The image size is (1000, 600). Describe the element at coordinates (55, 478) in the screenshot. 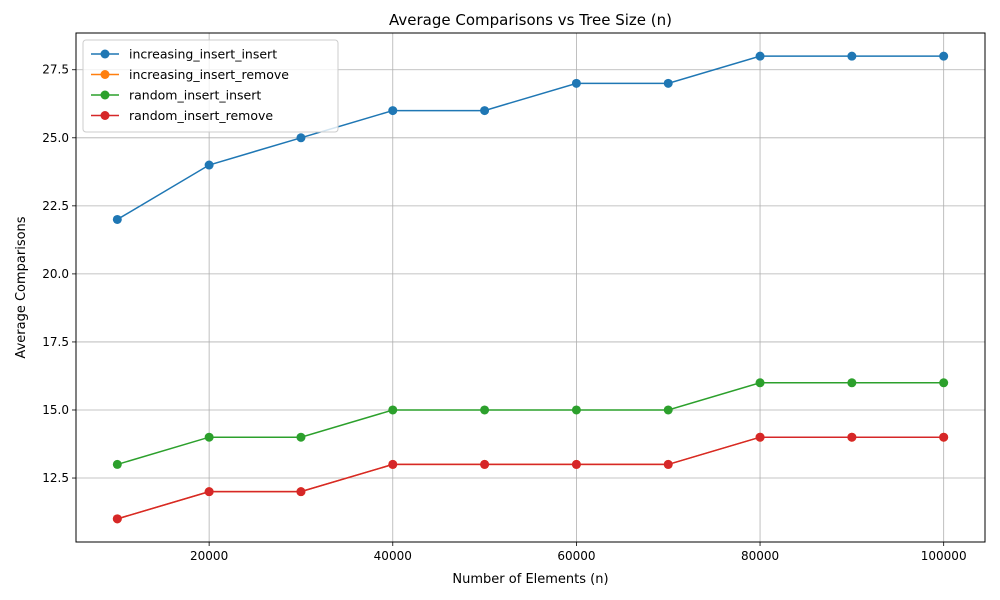

I see `y-tick-label: 12.5` at that location.